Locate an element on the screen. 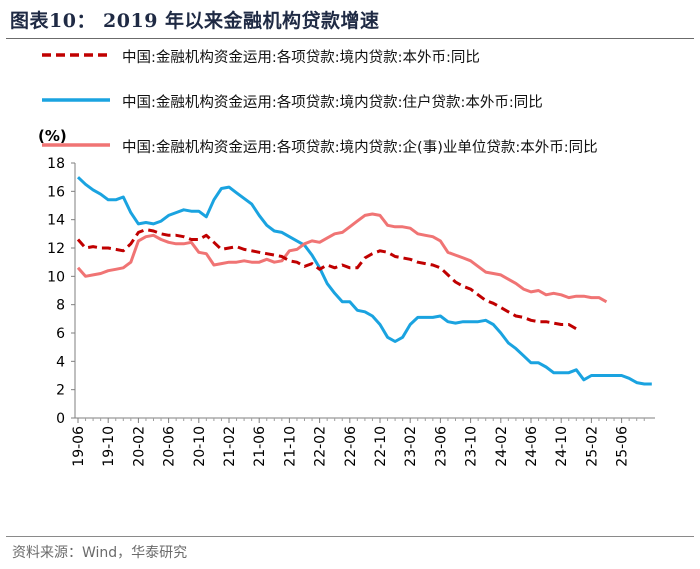 This screenshot has width=700, height=569. legend-item-corporate-loans: 中国:金融机构资金运用:各项贷款:境内贷款:企(事)业单位贷款:本外币:同比 is located at coordinates (331, 148).